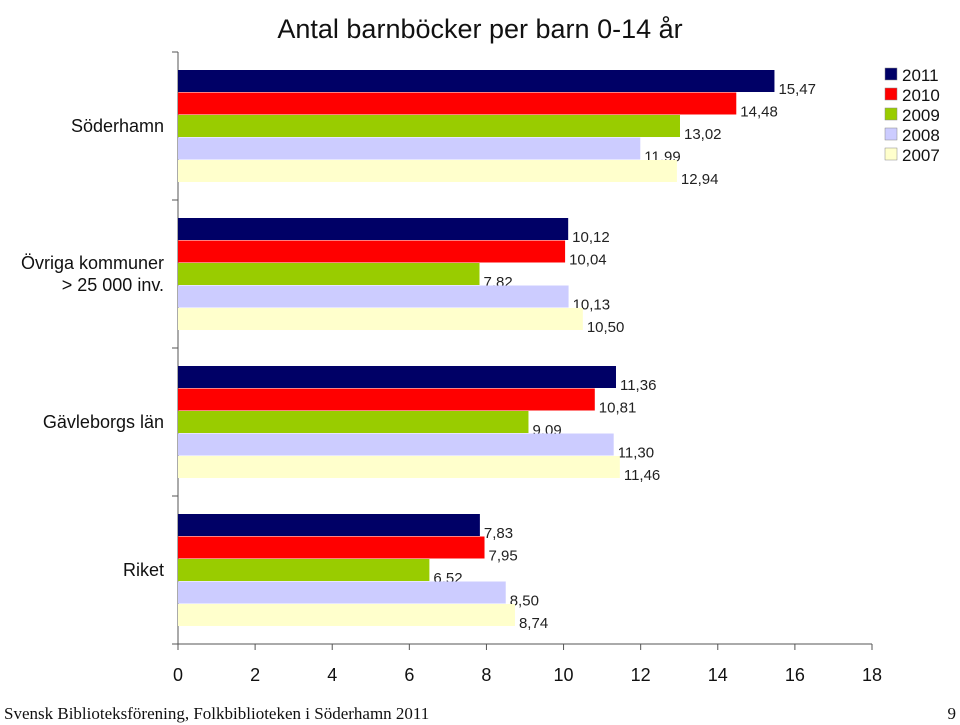 The width and height of the screenshot is (960, 725). Describe the element at coordinates (92, 263) in the screenshot. I see `category-label: Övriga kommuner` at that location.